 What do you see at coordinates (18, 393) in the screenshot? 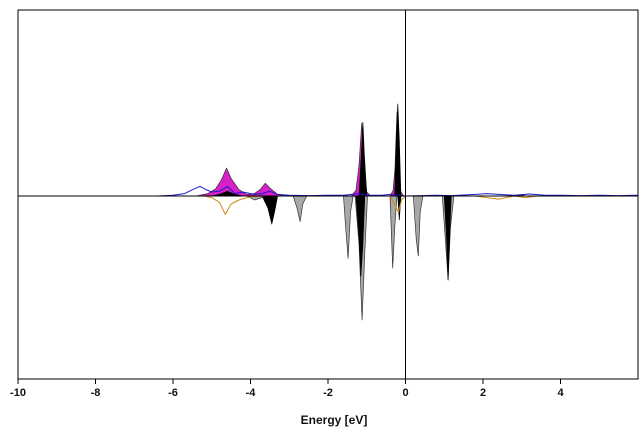
I see `x-tick-label: -10` at bounding box center [18, 393].